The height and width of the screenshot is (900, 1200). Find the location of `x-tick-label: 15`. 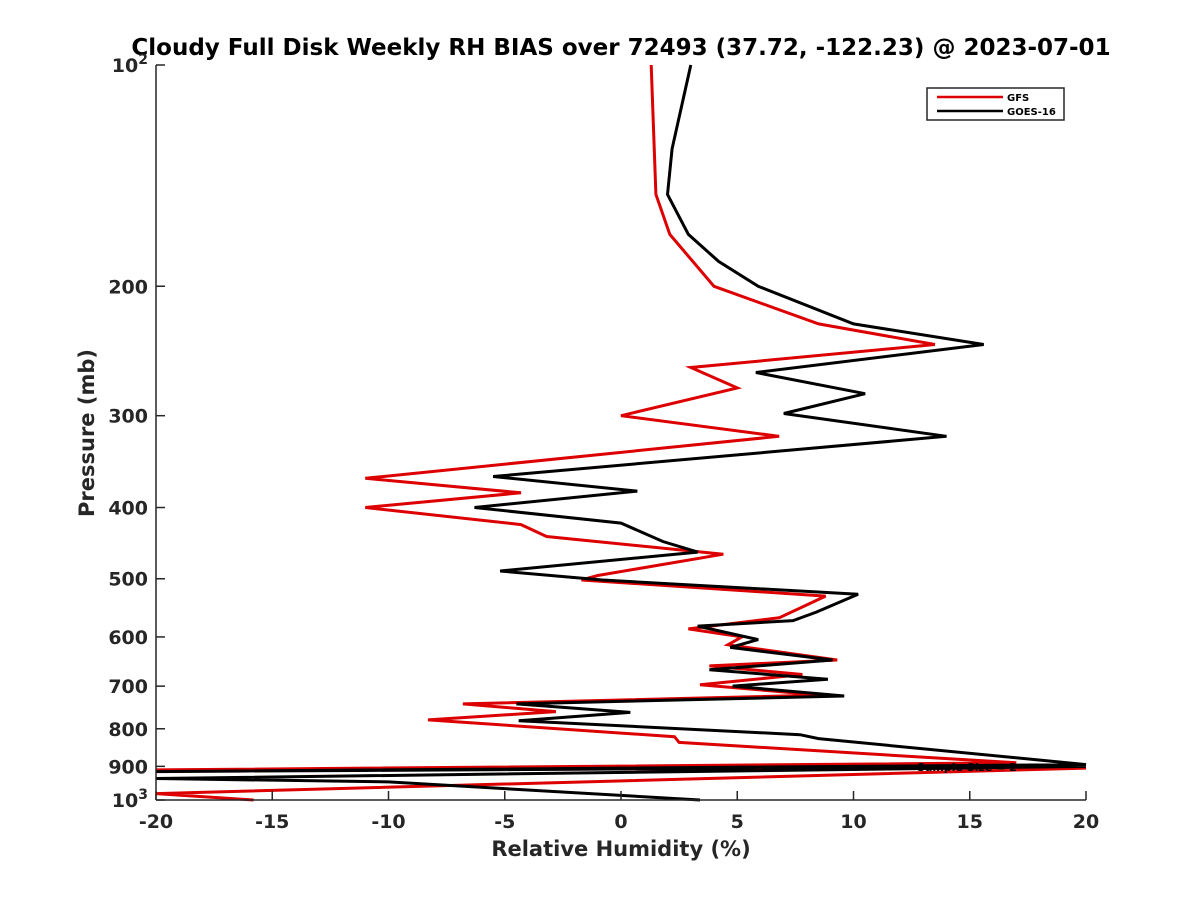

x-tick-label: 15 is located at coordinates (970, 822).